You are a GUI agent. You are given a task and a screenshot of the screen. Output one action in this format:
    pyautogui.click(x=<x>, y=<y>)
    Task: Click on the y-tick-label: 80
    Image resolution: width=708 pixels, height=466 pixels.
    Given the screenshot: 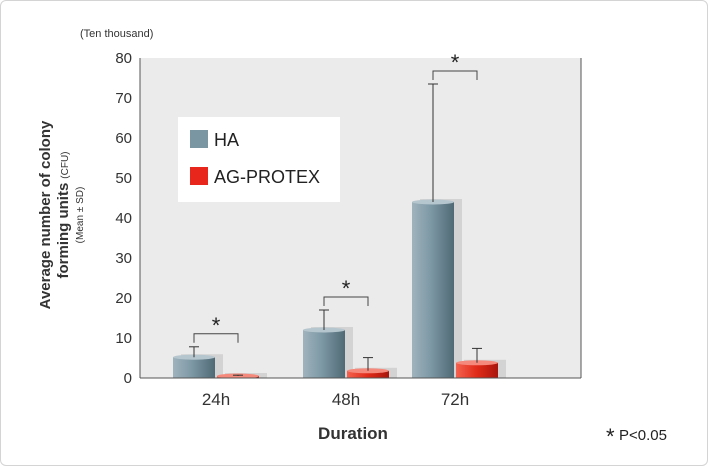 What is the action you would take?
    pyautogui.click(x=123, y=58)
    